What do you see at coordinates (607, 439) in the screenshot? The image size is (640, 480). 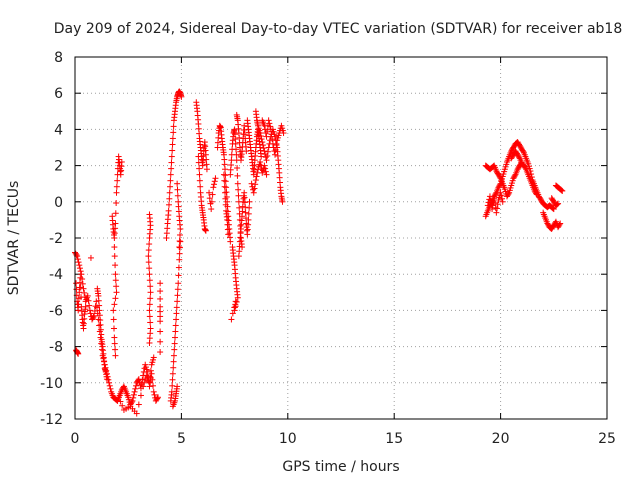 I see `x-tick-label: 25` at bounding box center [607, 439].